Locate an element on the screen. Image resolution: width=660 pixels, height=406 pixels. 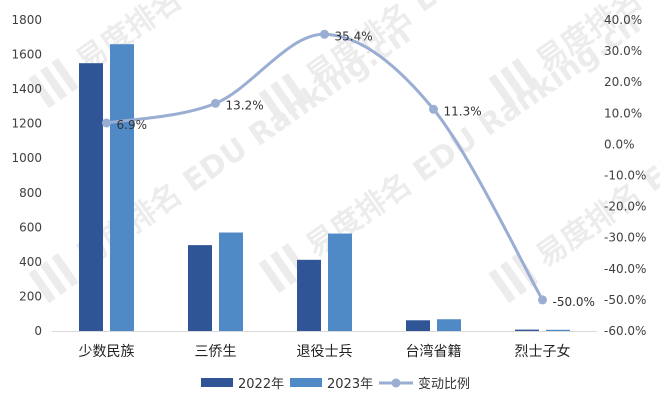
y-right-tick-label: 0.0% is located at coordinates (619, 144).